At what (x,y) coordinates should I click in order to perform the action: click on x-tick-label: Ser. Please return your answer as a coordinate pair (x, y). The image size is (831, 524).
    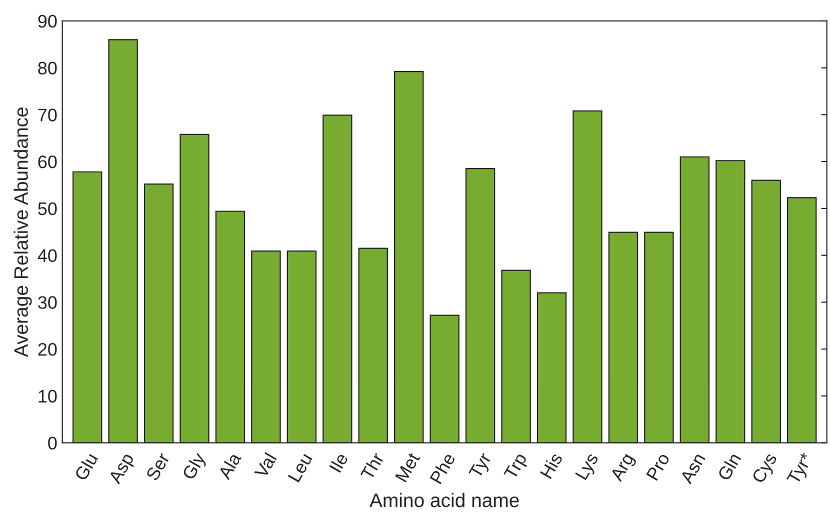
    Looking at the image, I should click on (158, 467).